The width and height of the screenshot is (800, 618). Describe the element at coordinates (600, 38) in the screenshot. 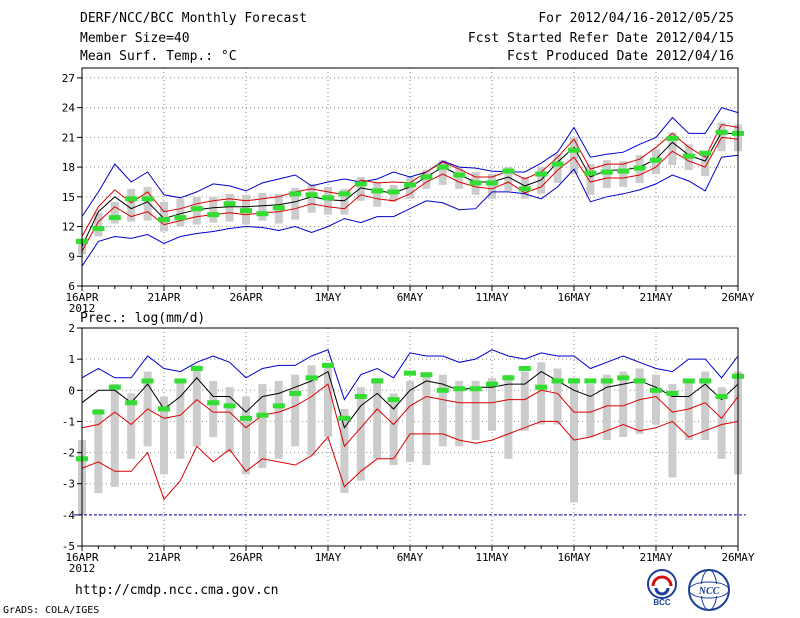

I see `forecast-start-date: Fcst Started Refer Date 2012/04/15` at that location.